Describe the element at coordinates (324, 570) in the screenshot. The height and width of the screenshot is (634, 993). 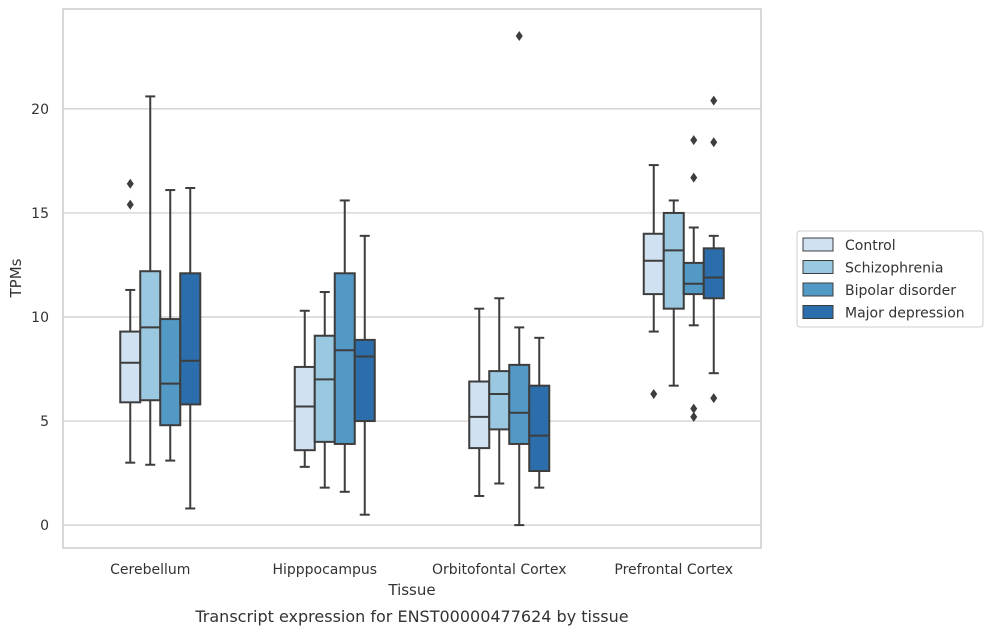
I see `x-tick-label: Hipppocampus` at that location.